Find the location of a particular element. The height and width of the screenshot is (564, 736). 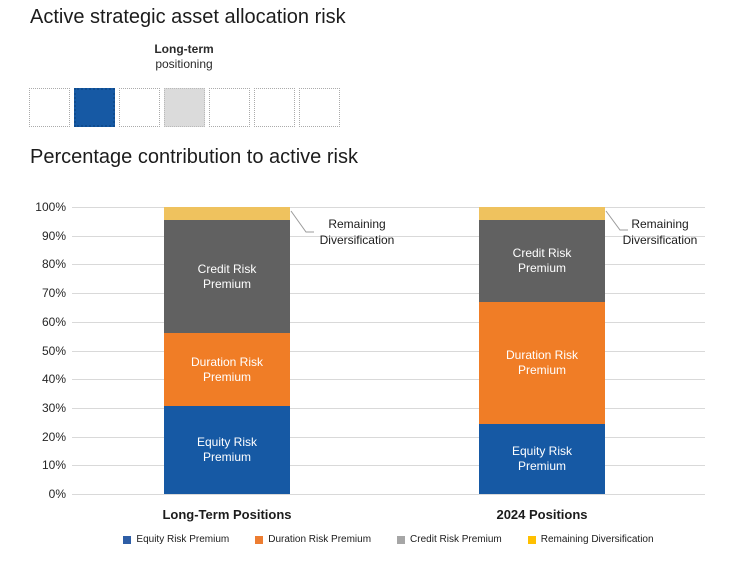

gridline-50% is located at coordinates (388, 351).